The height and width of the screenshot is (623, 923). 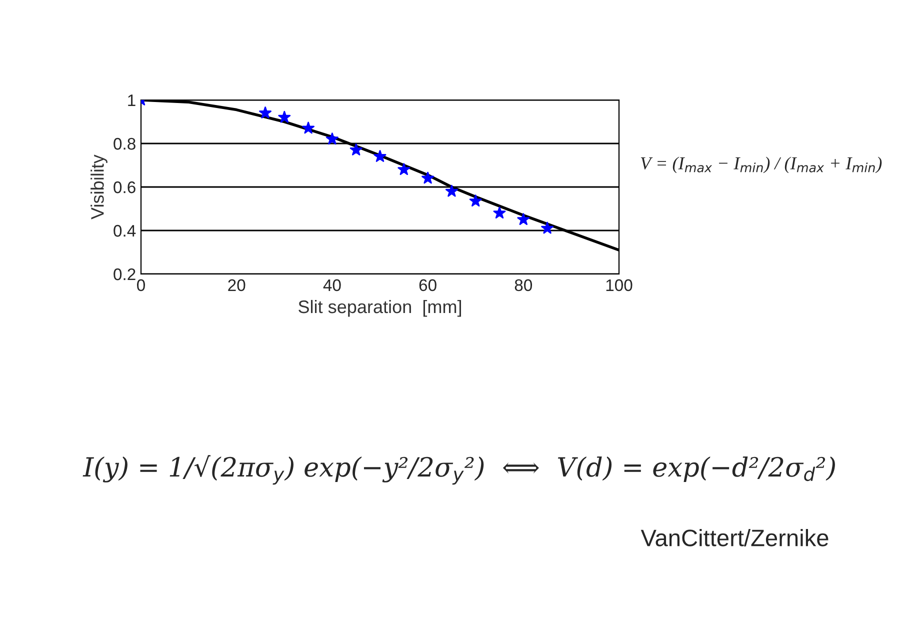 What do you see at coordinates (132, 100) in the screenshot?
I see `y-tick-label: 1` at bounding box center [132, 100].